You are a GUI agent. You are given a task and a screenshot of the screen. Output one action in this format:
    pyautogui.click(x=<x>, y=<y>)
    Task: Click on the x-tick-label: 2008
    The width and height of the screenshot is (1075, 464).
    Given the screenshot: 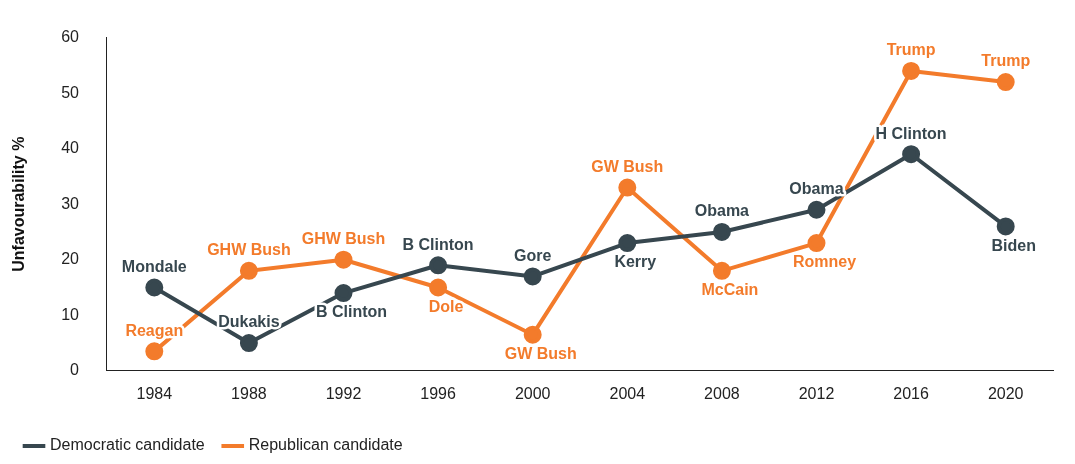 What is the action you would take?
    pyautogui.click(x=722, y=393)
    